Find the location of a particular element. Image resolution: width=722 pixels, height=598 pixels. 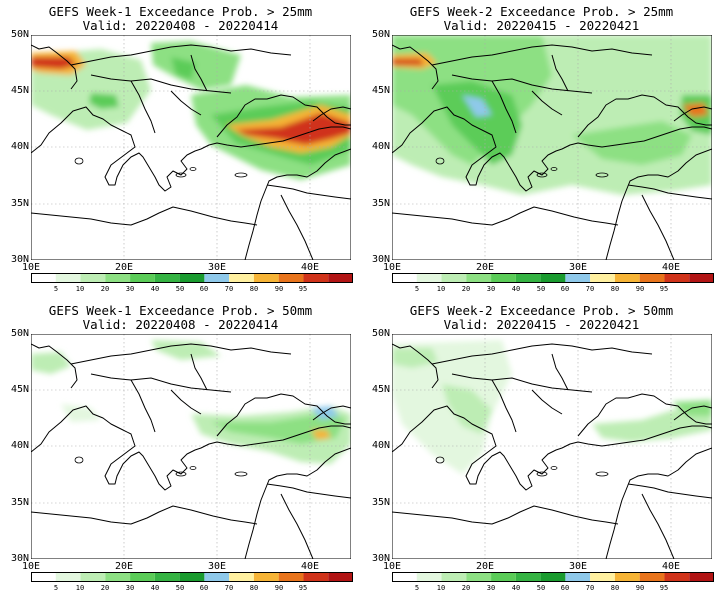

panel-title: GEFS Week-1 Exceedance Prob. > 25mm is located at coordinates (180, 11).